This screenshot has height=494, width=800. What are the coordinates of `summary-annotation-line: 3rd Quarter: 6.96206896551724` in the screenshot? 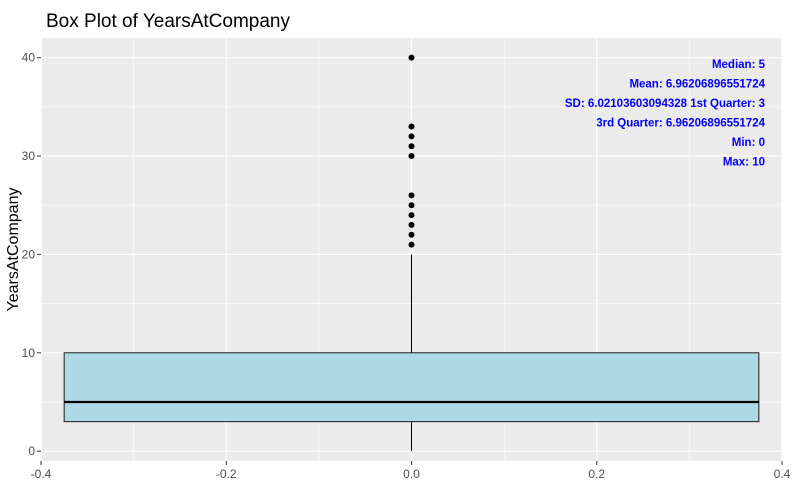 It's located at (680, 124).